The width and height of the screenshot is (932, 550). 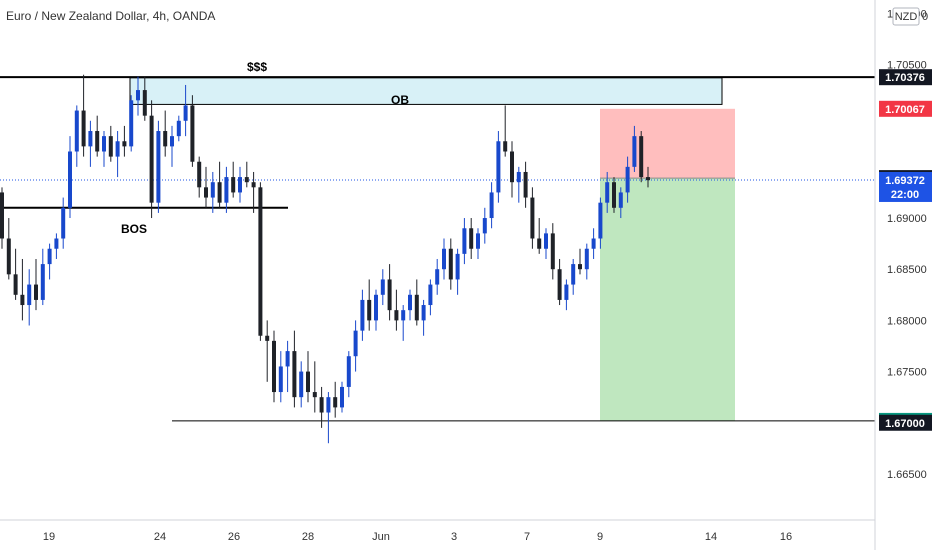 What do you see at coordinates (111, 16) in the screenshot?
I see `chart-title: Euro / New Zealand Dollar, 4h, OANDA` at bounding box center [111, 16].